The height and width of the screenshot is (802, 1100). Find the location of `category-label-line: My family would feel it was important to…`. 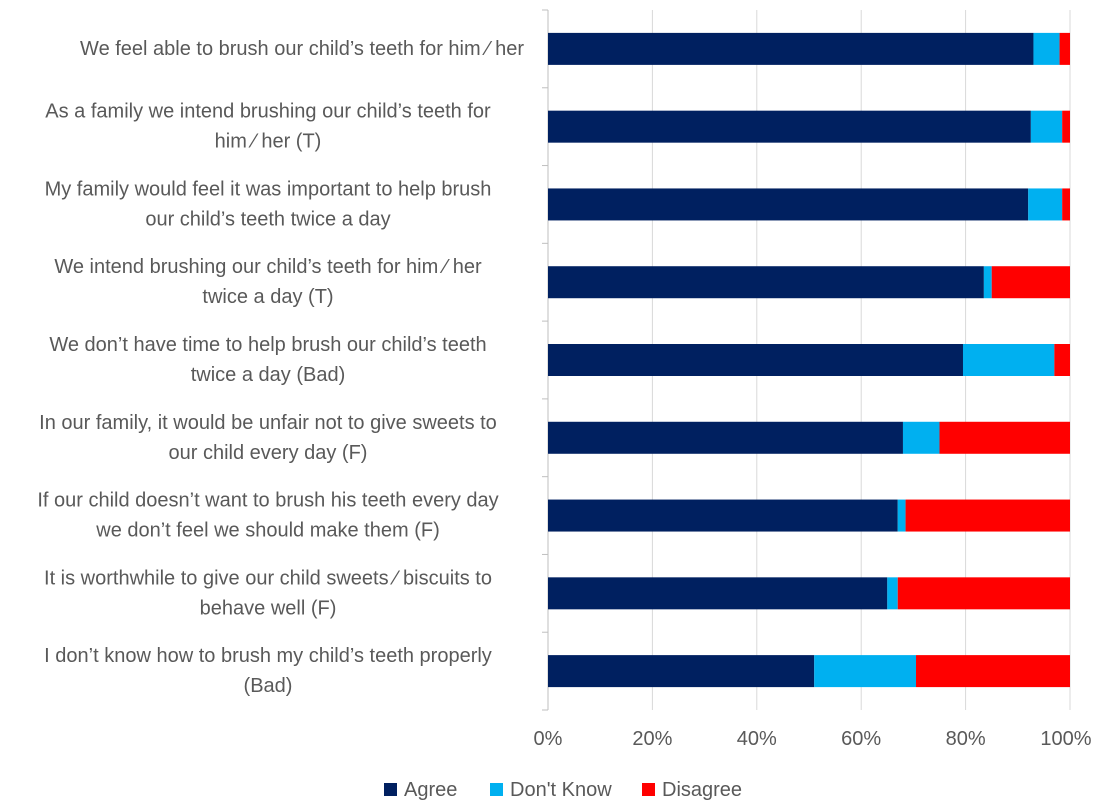

category-label-line: My family would feel it was important to… is located at coordinates (268, 189).